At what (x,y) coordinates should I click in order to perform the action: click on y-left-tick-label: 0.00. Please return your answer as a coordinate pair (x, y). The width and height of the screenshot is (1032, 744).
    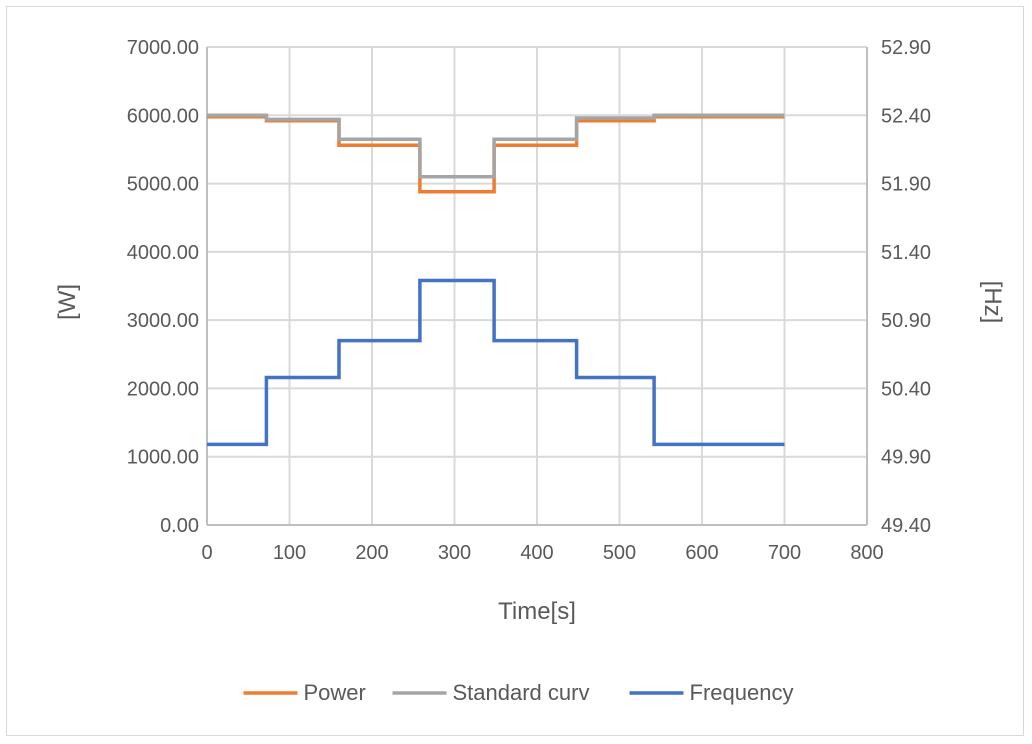
    Looking at the image, I should click on (179, 526).